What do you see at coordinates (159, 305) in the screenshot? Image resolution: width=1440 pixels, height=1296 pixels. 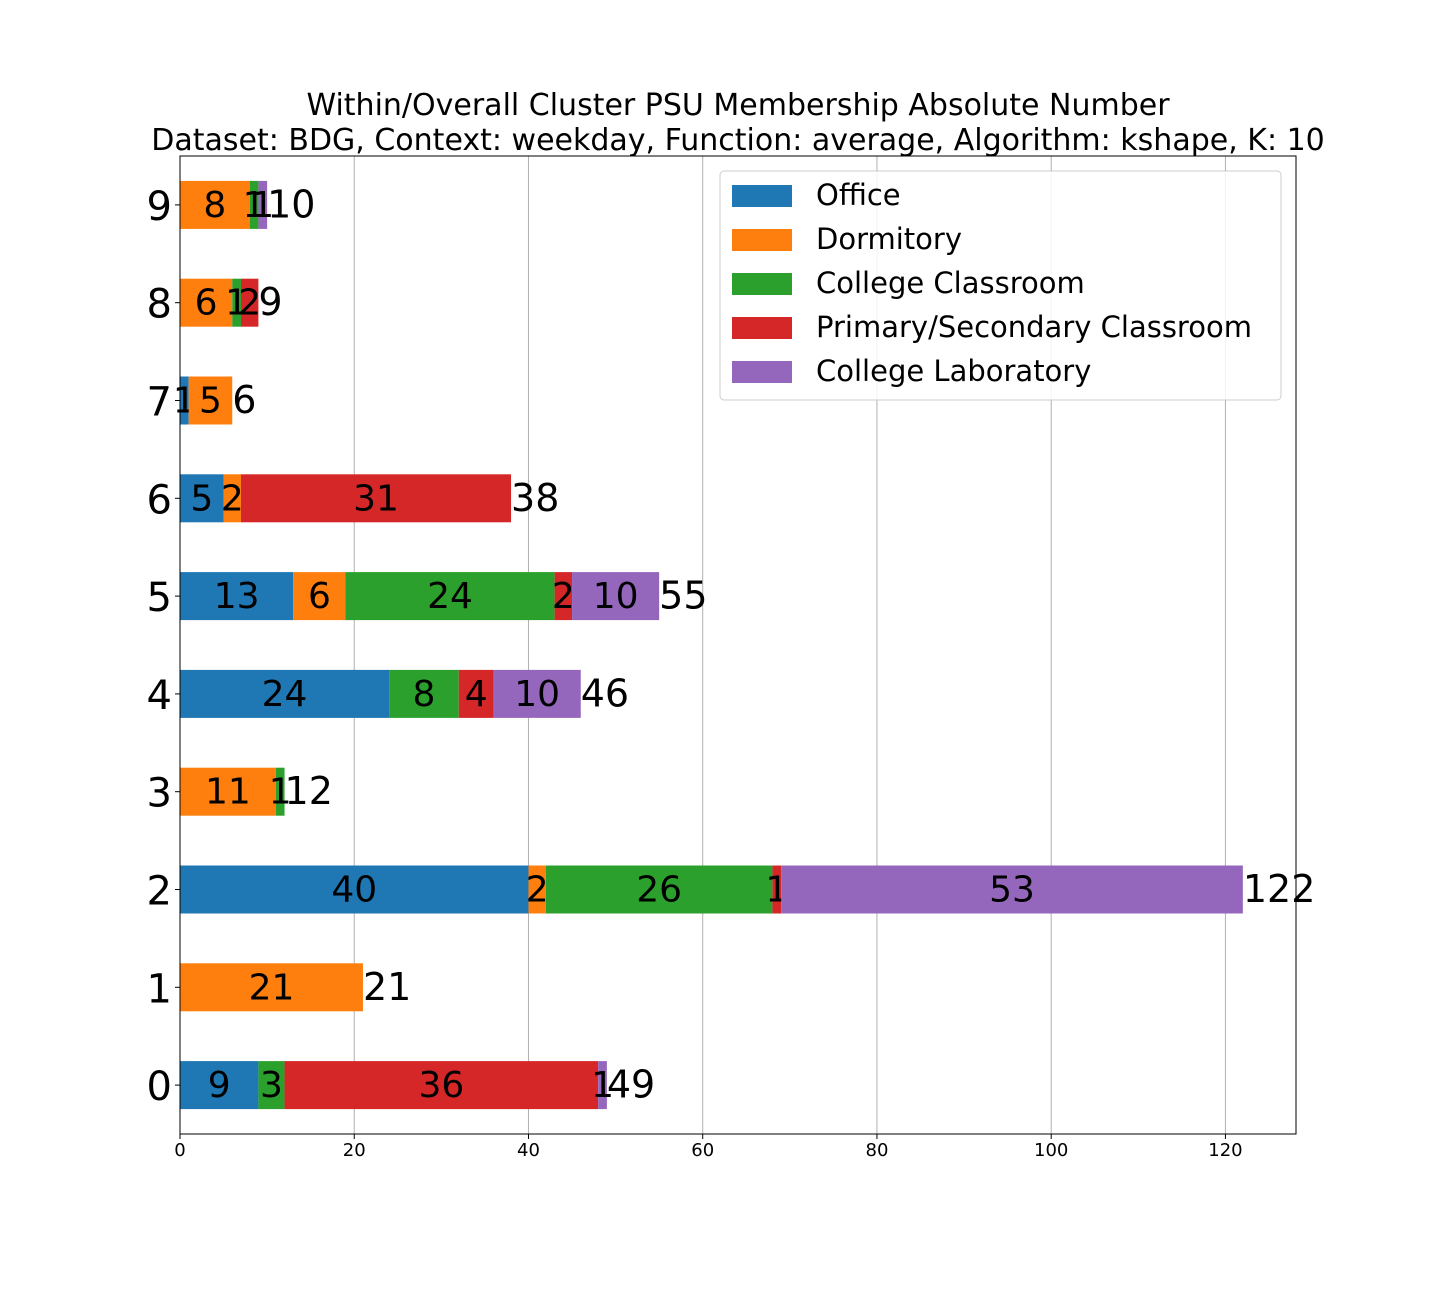 I see `y-tick-label: 8` at bounding box center [159, 305].